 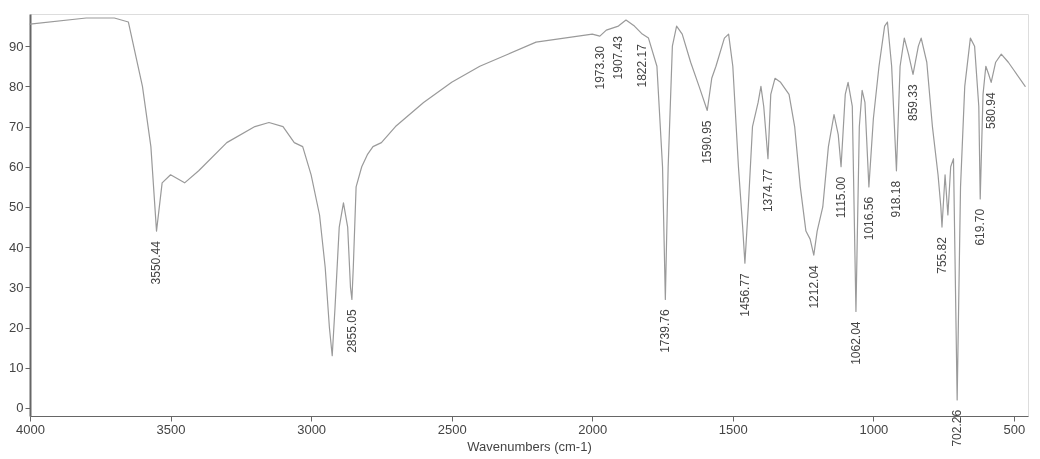 What do you see at coordinates (707, 142) in the screenshot?
I see `annotation: 1590.95` at bounding box center [707, 142].